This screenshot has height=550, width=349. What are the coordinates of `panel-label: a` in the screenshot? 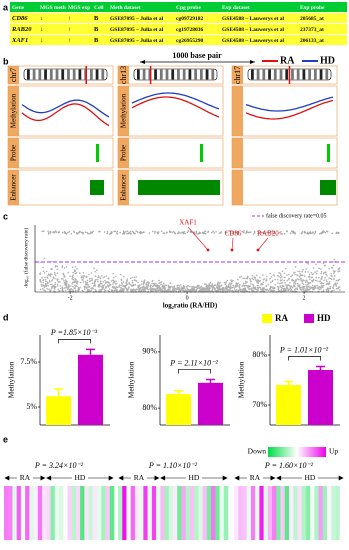 It's located at (6, 7).